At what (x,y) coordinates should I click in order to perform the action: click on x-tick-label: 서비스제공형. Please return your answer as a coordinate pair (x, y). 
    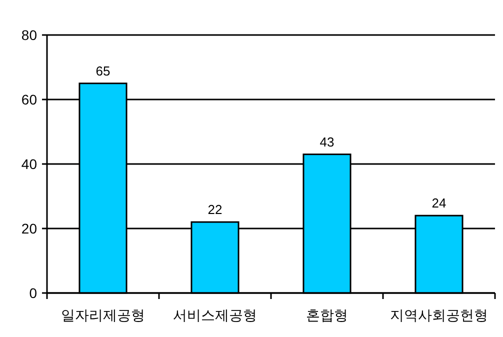
    Looking at the image, I should click on (215, 315).